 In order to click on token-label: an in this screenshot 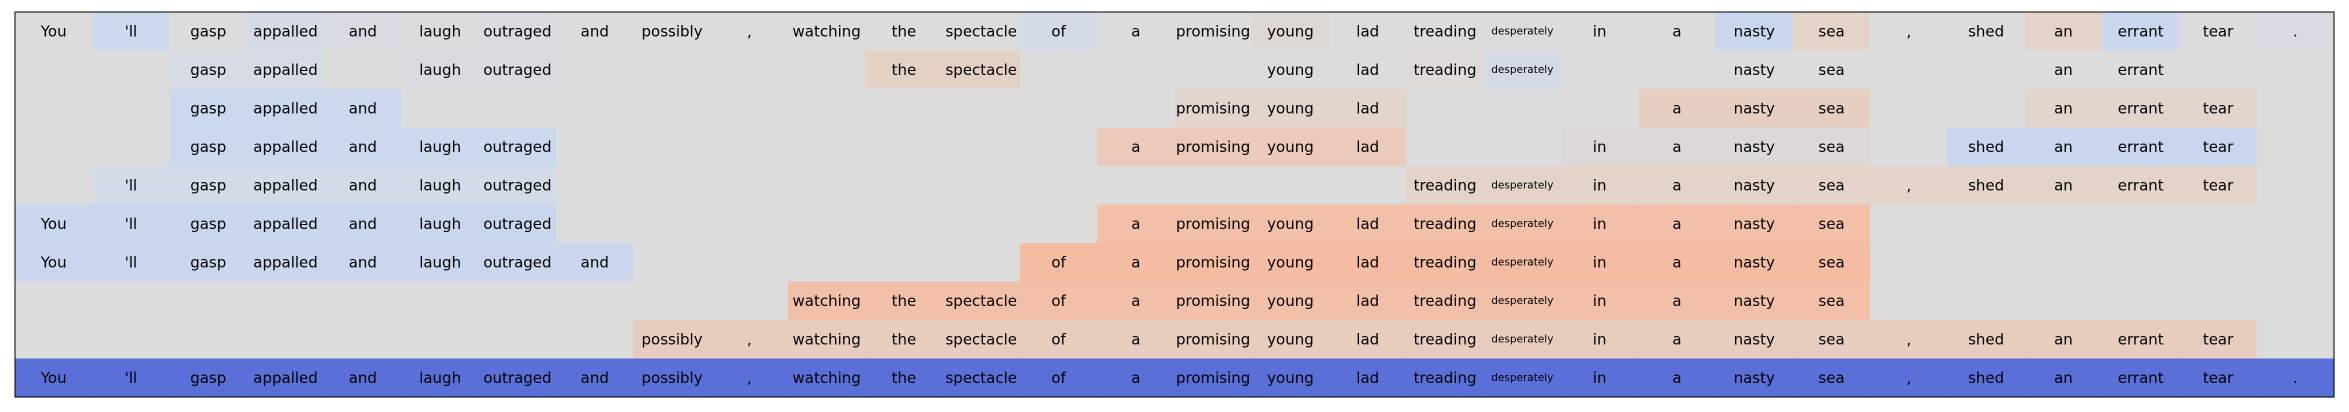, I will do `click(2063, 108)`.